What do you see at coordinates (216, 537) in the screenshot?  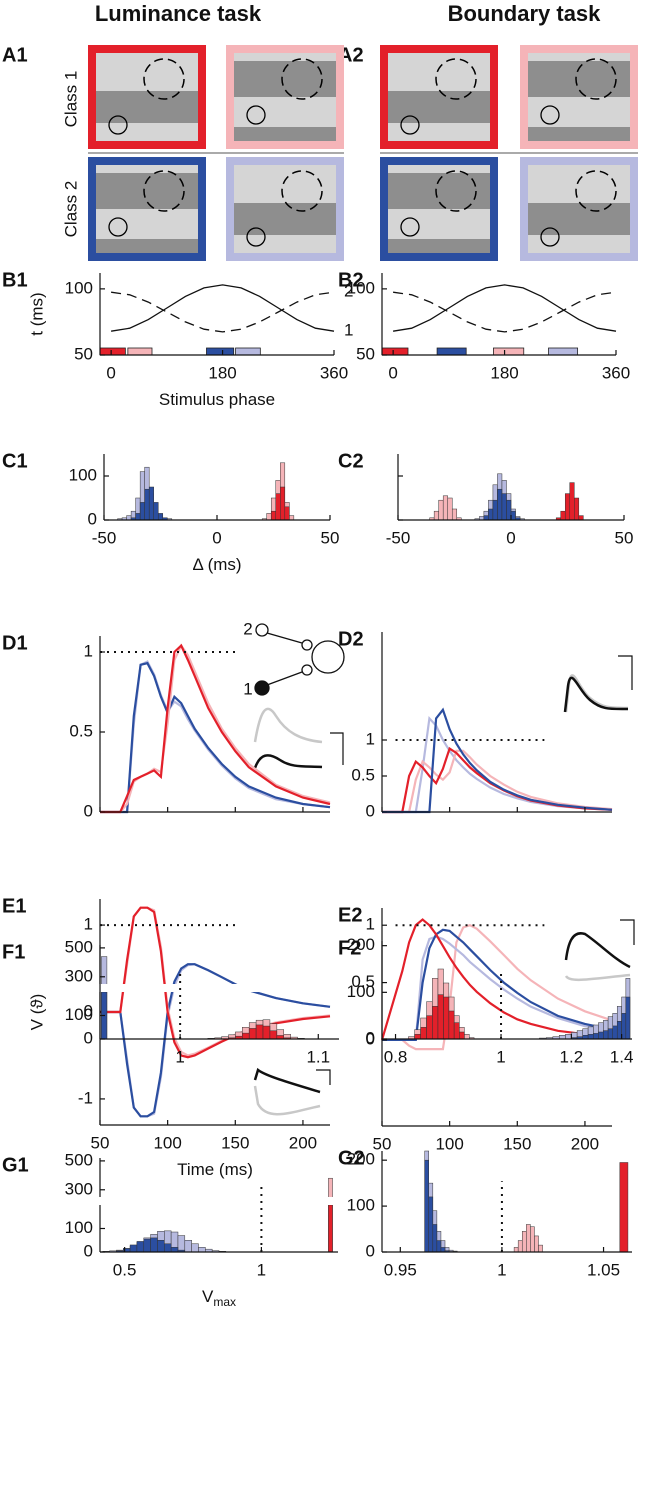 I see `x-tick-label: 0` at bounding box center [216, 537].